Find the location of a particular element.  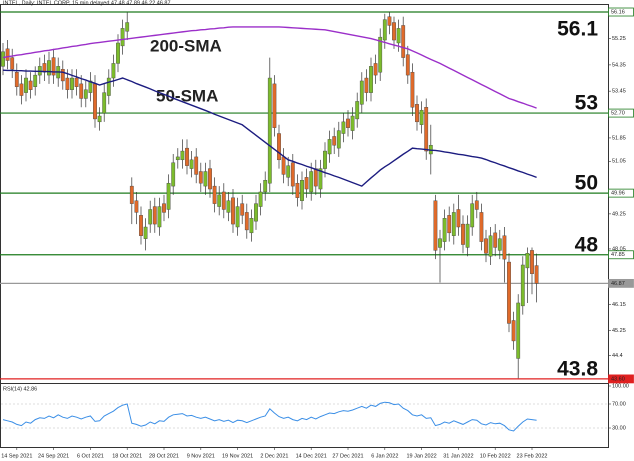

y-tick-label: 53.45 is located at coordinates (619, 92).